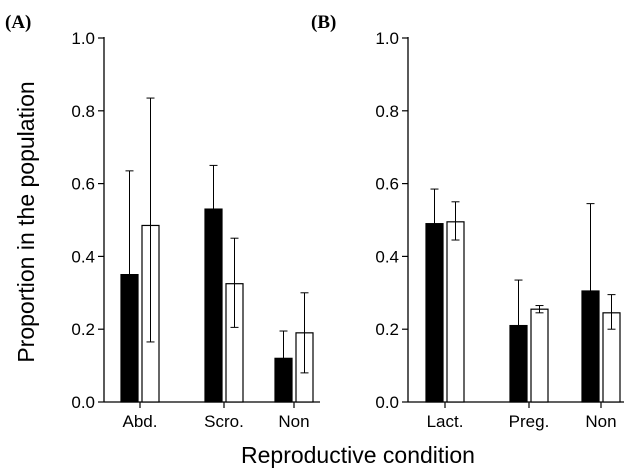 The image size is (625, 469). Describe the element at coordinates (224, 421) in the screenshot. I see `x-tick-label: Scro.` at that location.